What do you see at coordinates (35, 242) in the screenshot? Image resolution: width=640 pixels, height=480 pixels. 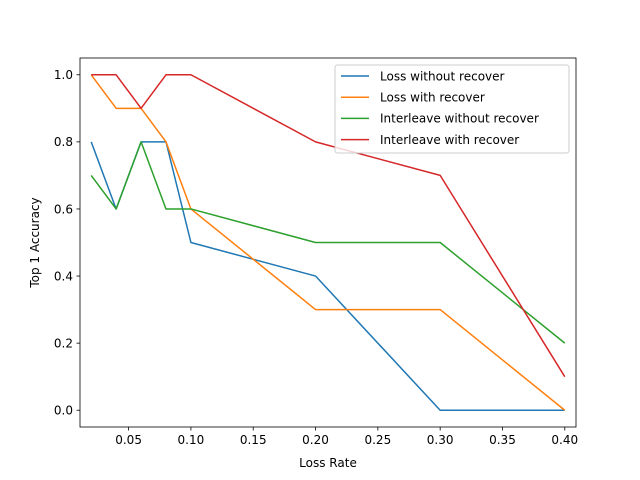 I see `y-axis-label: Top 1 Accuracy` at bounding box center [35, 242].